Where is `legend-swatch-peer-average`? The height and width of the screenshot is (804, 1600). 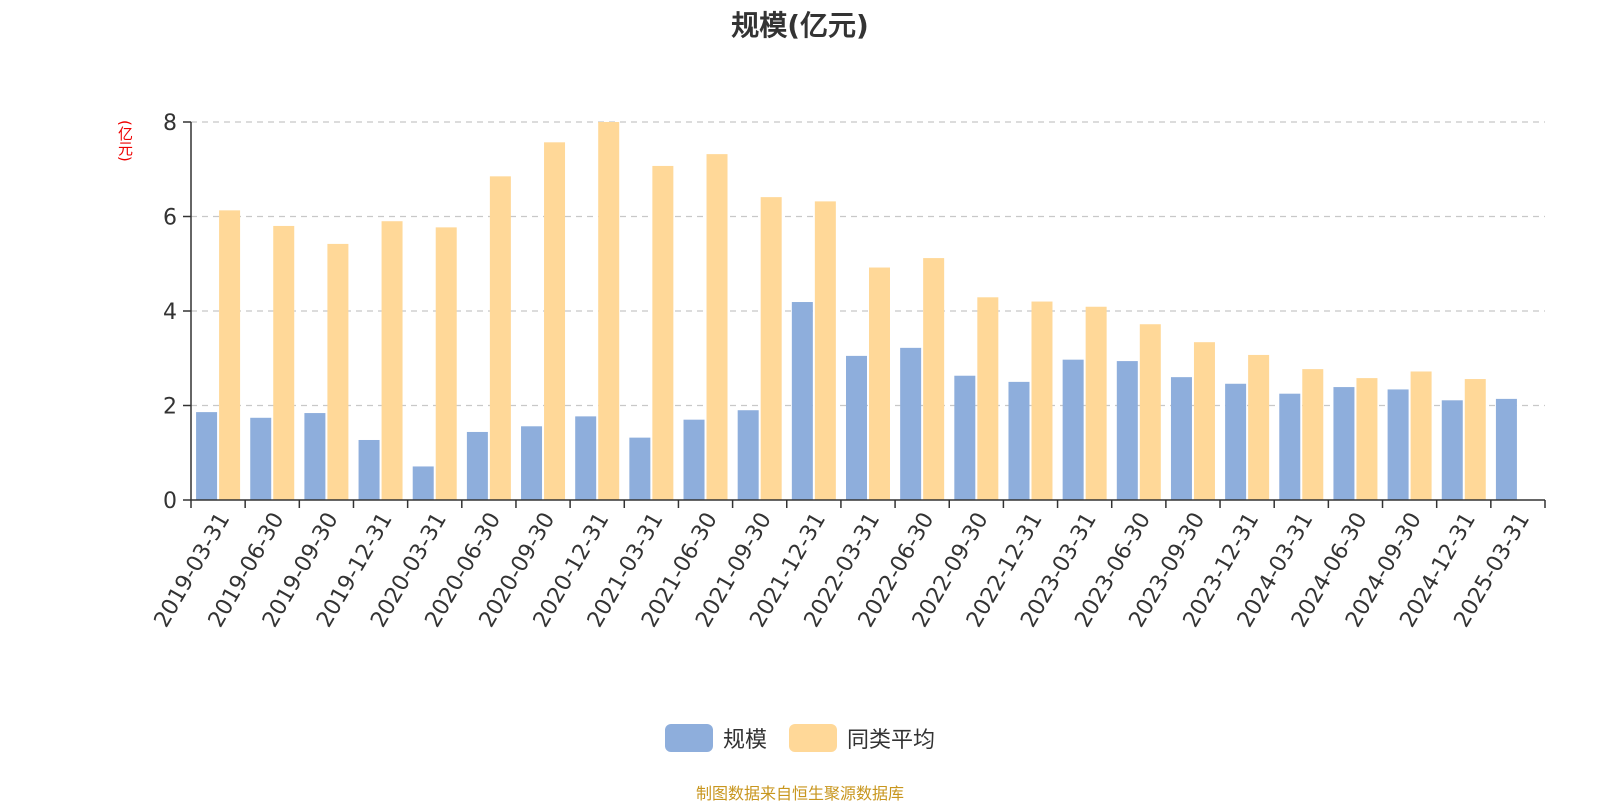 legend-swatch-peer-average is located at coordinates (813, 738).